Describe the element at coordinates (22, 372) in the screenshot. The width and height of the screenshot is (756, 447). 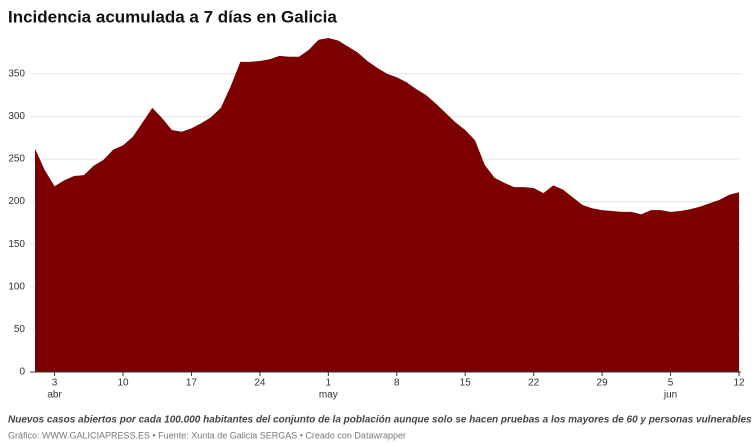
I see `y-tick-label: 0` at that location.